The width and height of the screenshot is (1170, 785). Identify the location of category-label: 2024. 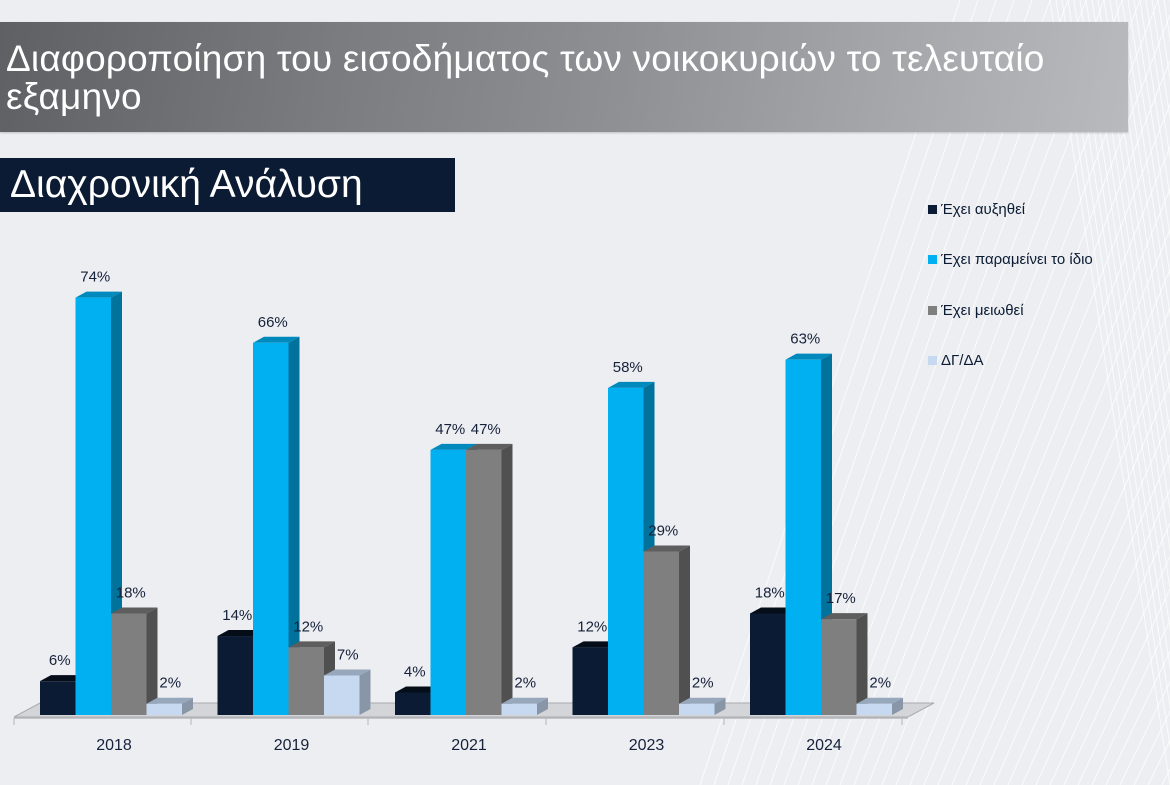
(824, 745).